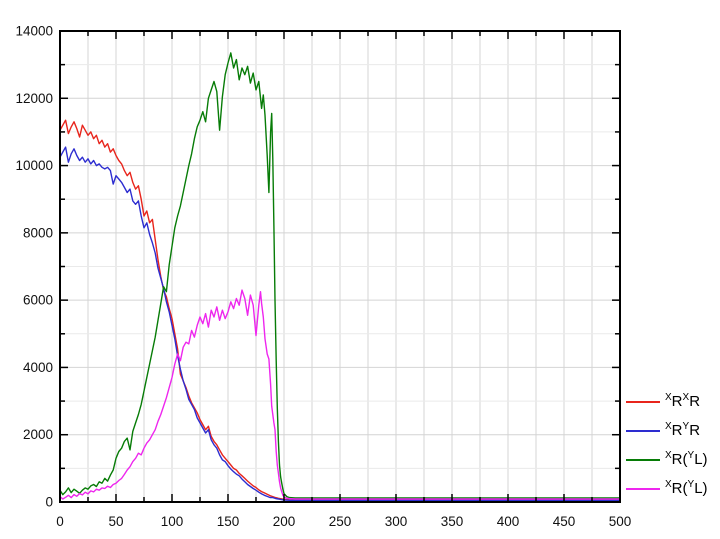  Describe the element at coordinates (49, 502) in the screenshot. I see `y-tick-label: 0` at that location.